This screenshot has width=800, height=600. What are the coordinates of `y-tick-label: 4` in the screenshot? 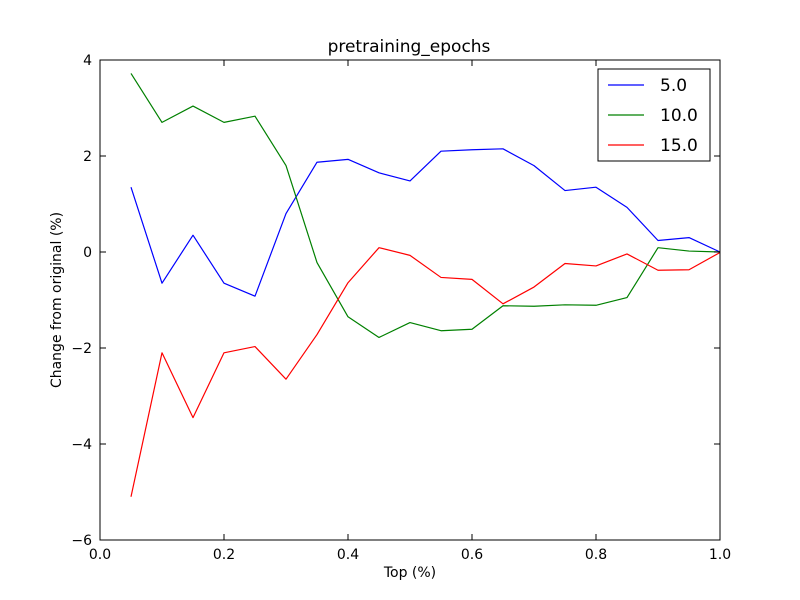 It's located at (87, 61).